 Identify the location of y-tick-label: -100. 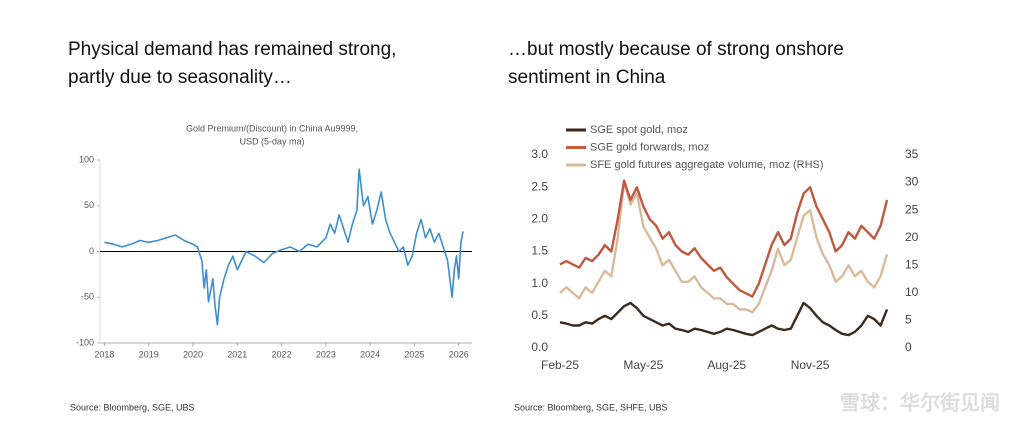
(85, 342).